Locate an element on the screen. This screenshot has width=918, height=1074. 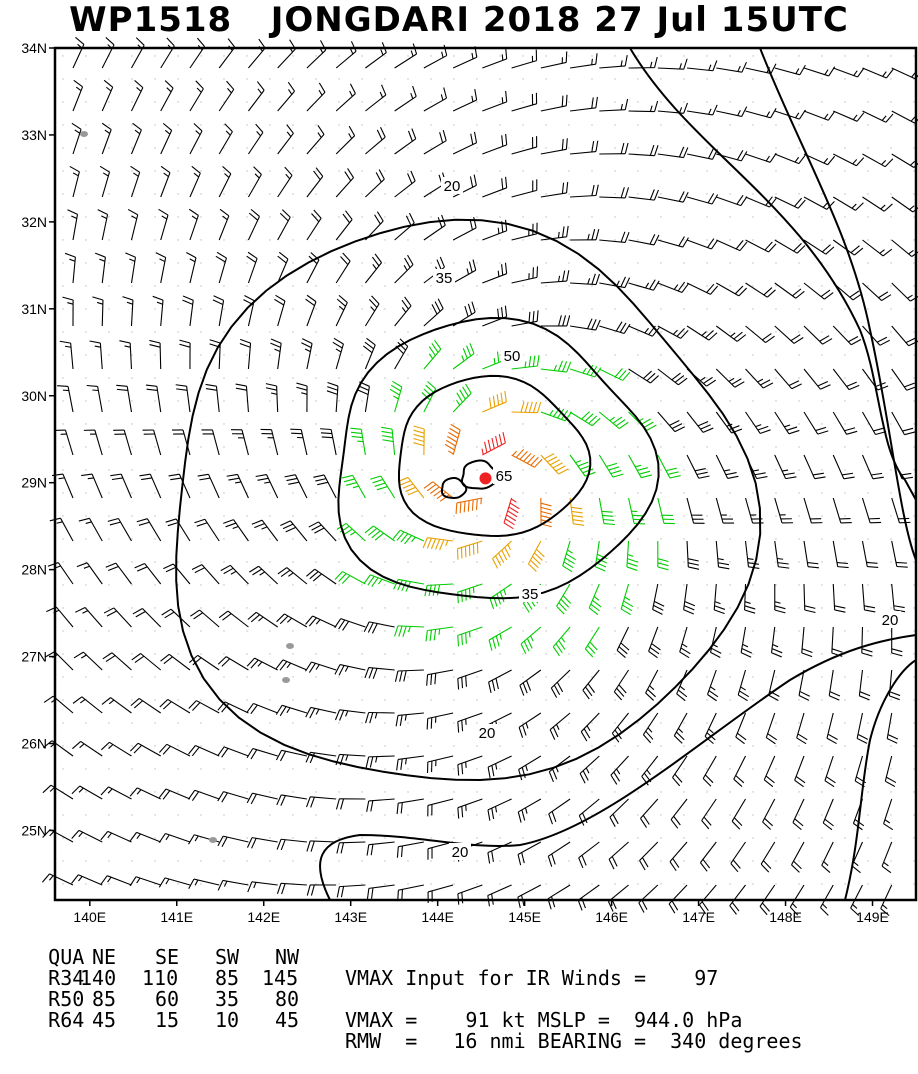
lon-label: 144E is located at coordinates (437, 917).